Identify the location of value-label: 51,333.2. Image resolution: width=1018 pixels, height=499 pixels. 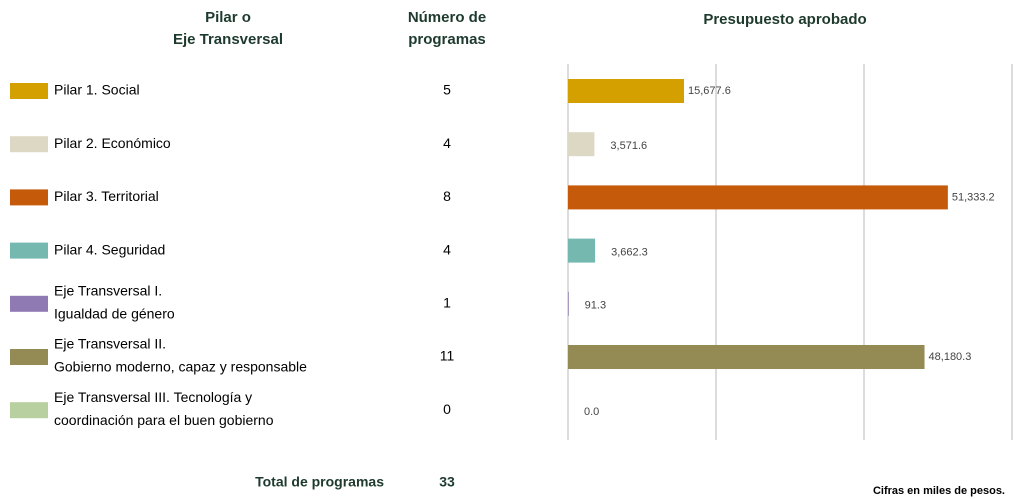
(973, 197).